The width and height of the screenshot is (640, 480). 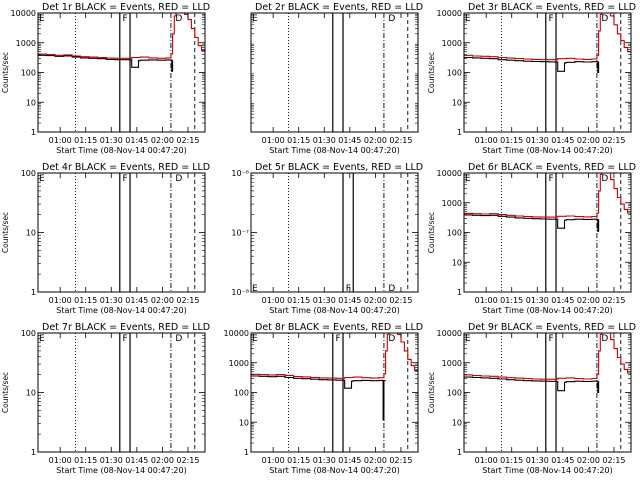 I want to click on panel-title: Det 7r BLACK = Events, RED = LLD, so click(x=126, y=327).